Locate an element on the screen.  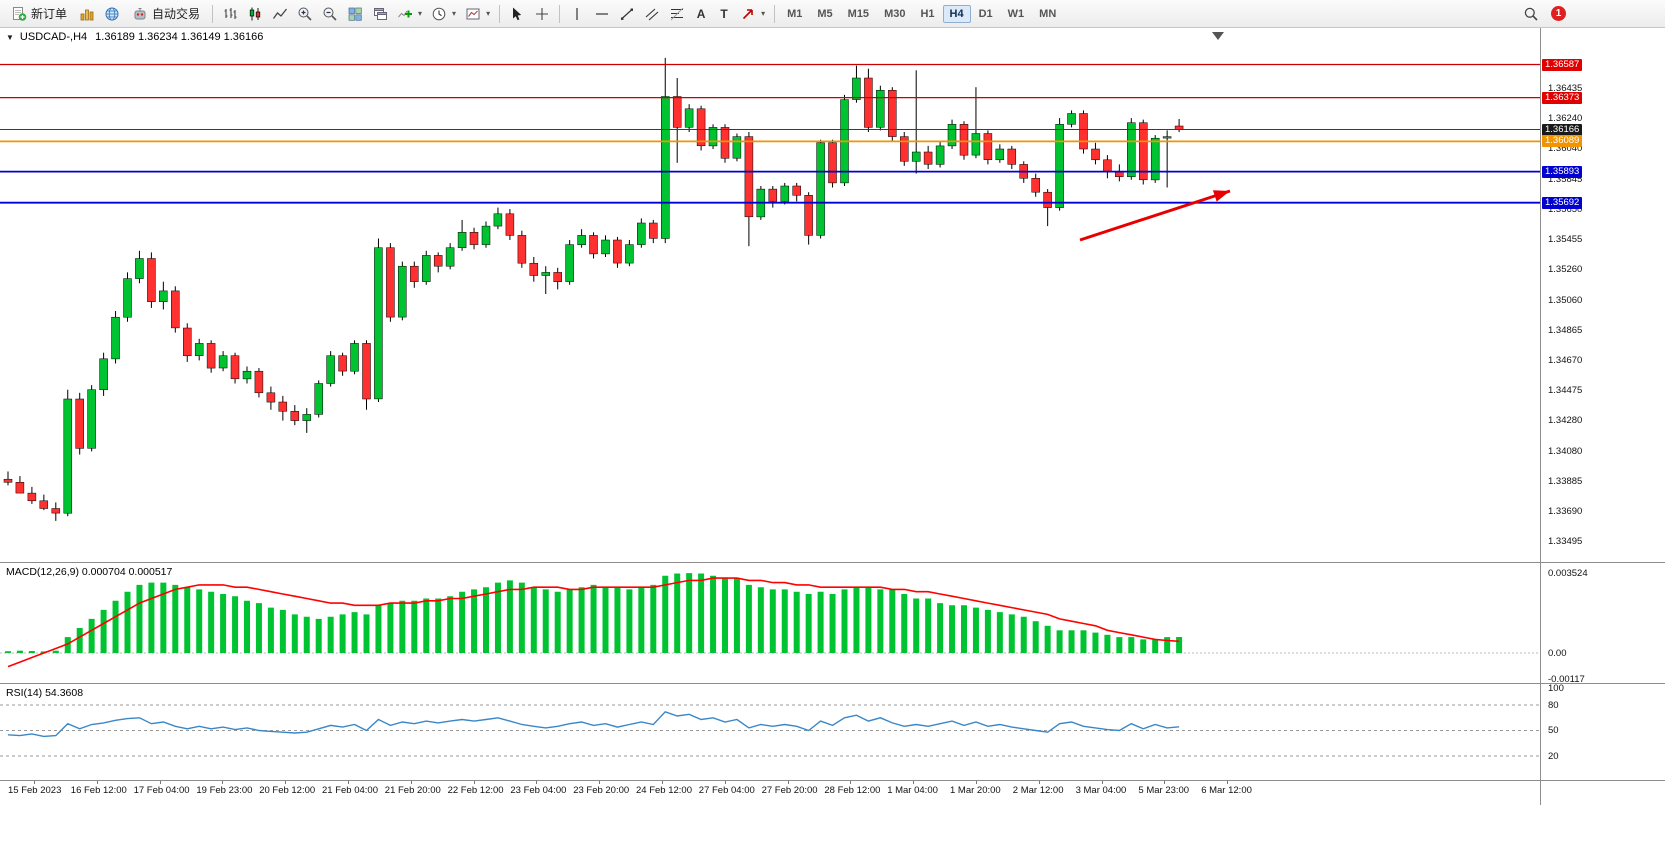
arrows-tool-button: ▾ is located at coordinates (752, 14).